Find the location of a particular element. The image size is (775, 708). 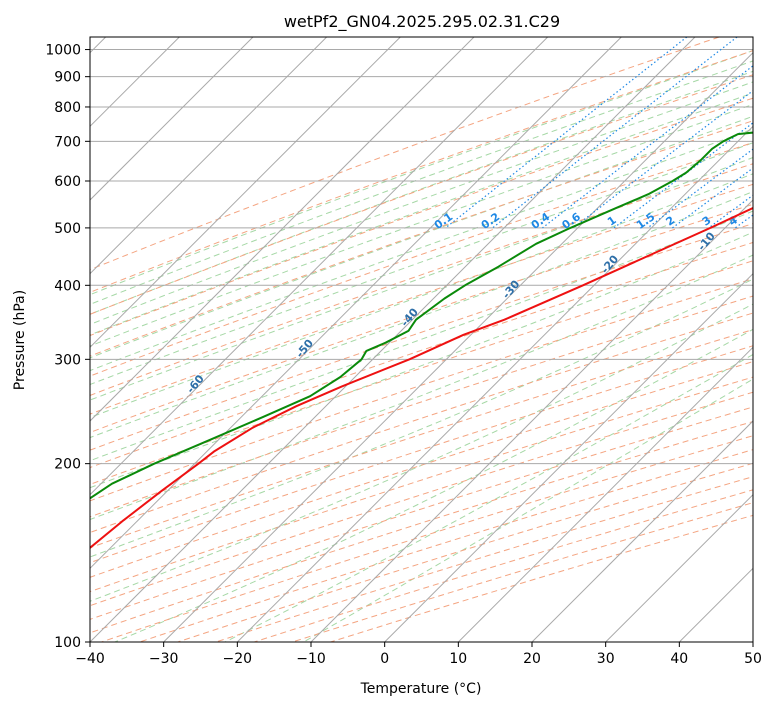

y-tick-label: 300 is located at coordinates (67, 360).